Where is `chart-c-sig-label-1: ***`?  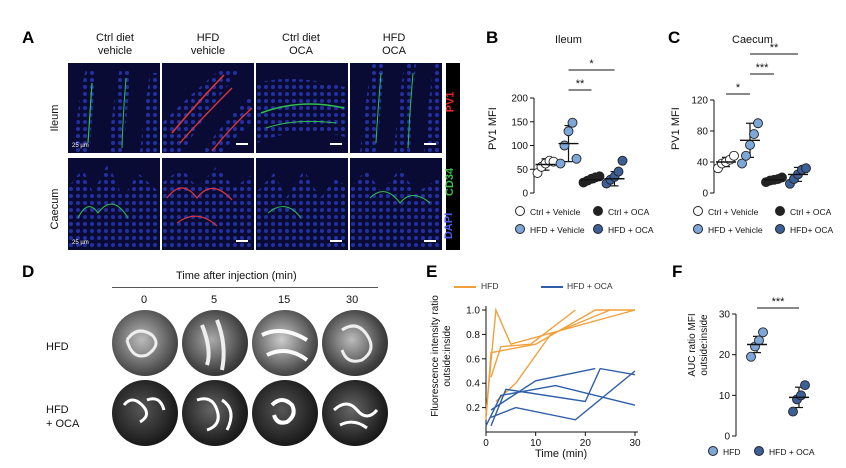 chart-c-sig-label-1: *** is located at coordinates (763, 68).